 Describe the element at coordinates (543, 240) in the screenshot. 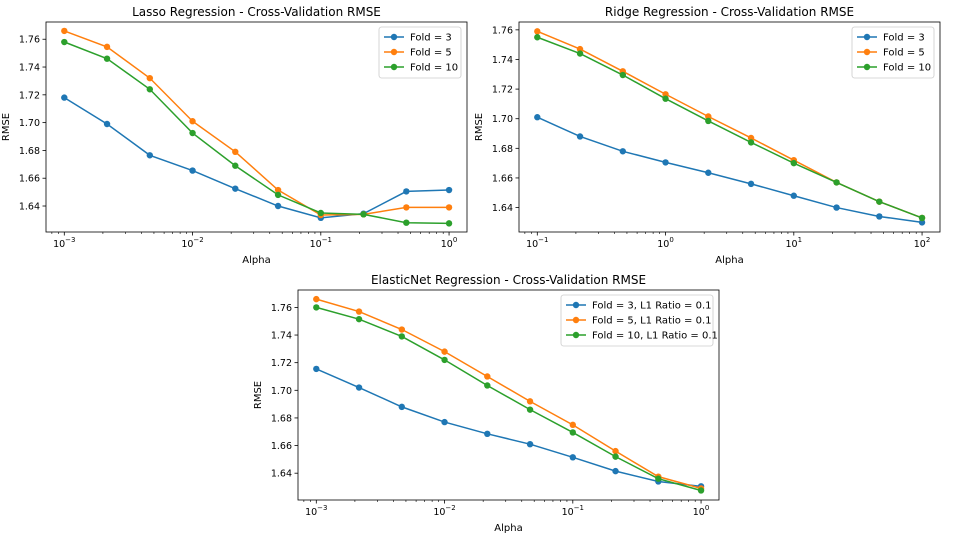

I see `x-tick-exponent: −1` at that location.